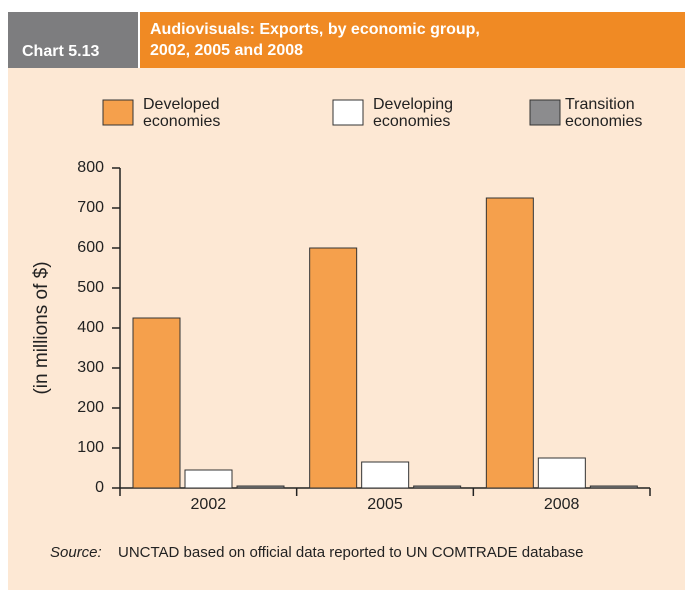 This screenshot has width=685, height=597. What do you see at coordinates (604, 113) in the screenshot?
I see `legend-label: Transition economies` at bounding box center [604, 113].